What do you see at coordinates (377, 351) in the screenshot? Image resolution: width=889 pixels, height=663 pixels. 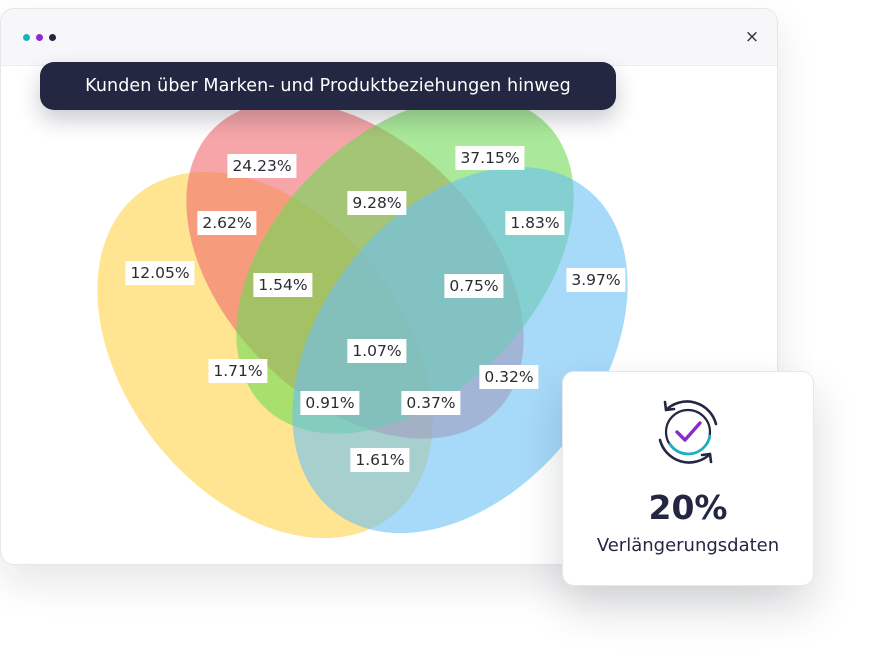 I see `region-label-all-four: 1.07%` at bounding box center [377, 351].